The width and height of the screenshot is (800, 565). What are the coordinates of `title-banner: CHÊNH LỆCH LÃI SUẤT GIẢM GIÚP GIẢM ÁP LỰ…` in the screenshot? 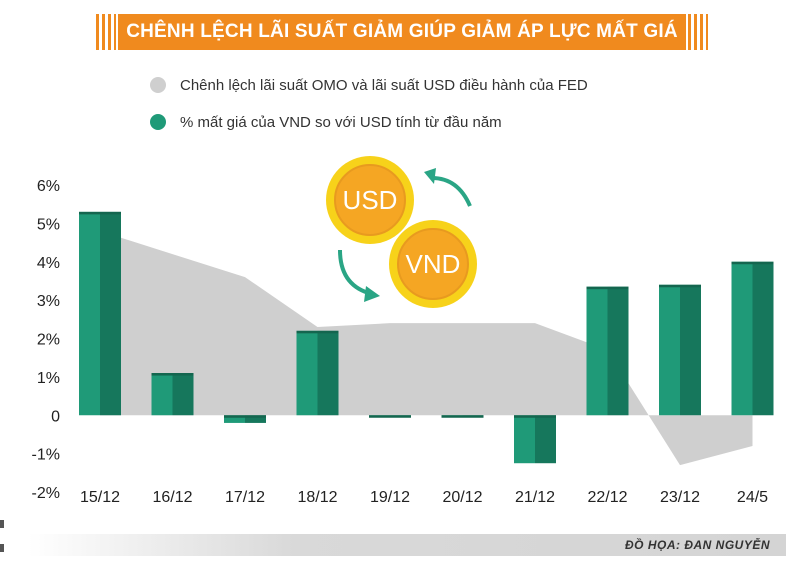 It's located at (402, 46).